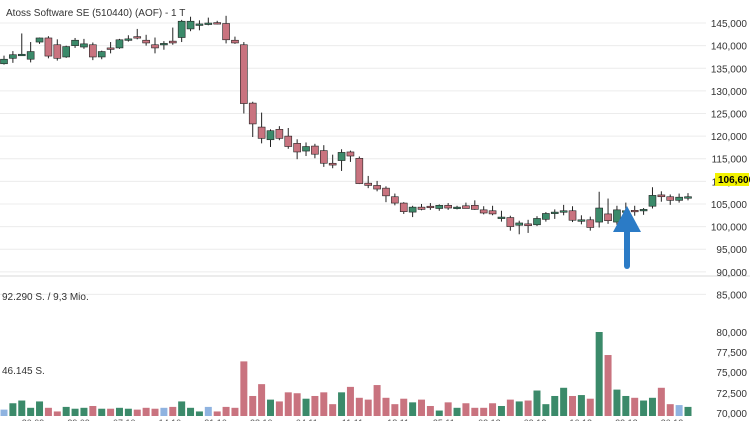 Image resolution: width=750 pixels, height=421 pixels. I want to click on price-tick-label: 125,000, so click(729, 115).